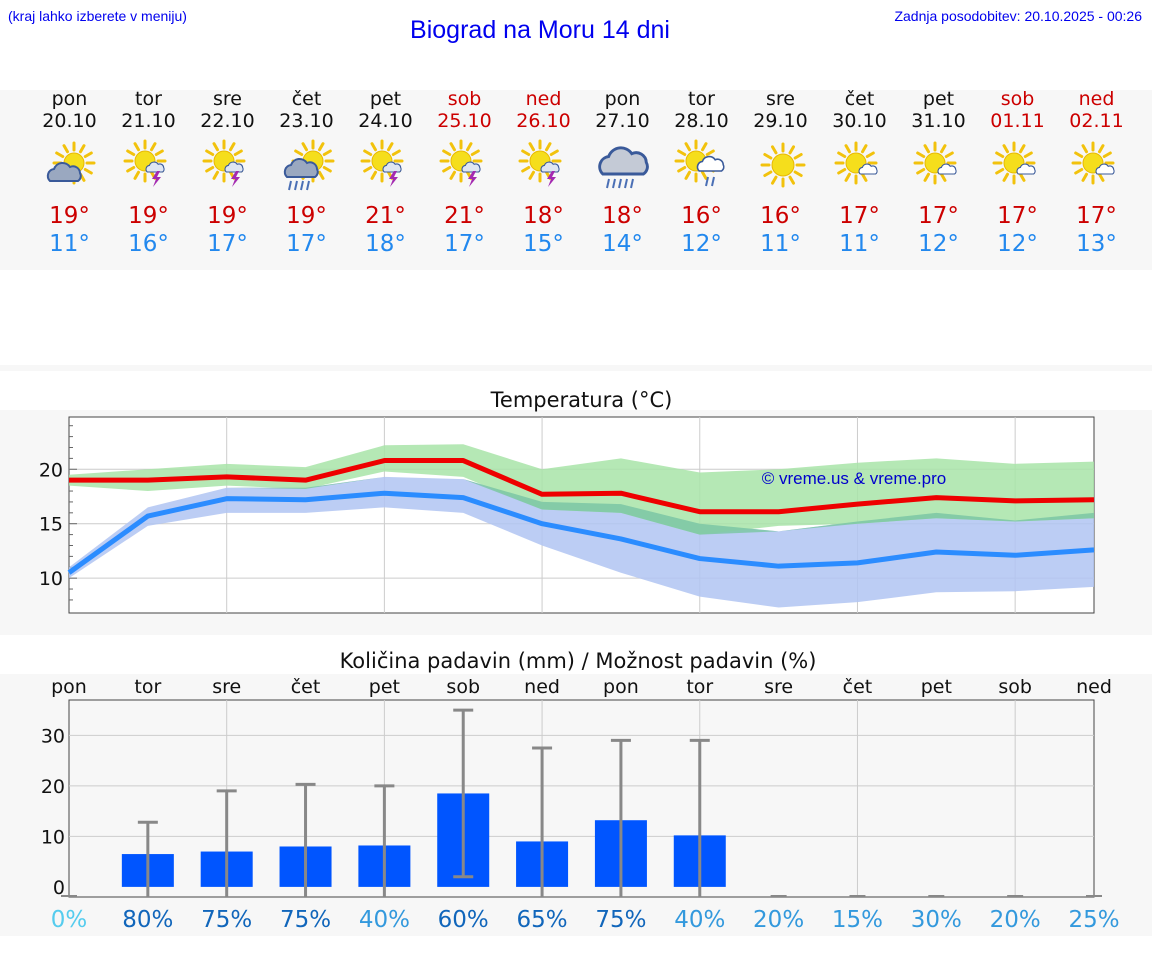 Image resolution: width=1152 pixels, height=975 pixels. What do you see at coordinates (581, 532) in the screenshot?
I see `min-temp-line` at bounding box center [581, 532].